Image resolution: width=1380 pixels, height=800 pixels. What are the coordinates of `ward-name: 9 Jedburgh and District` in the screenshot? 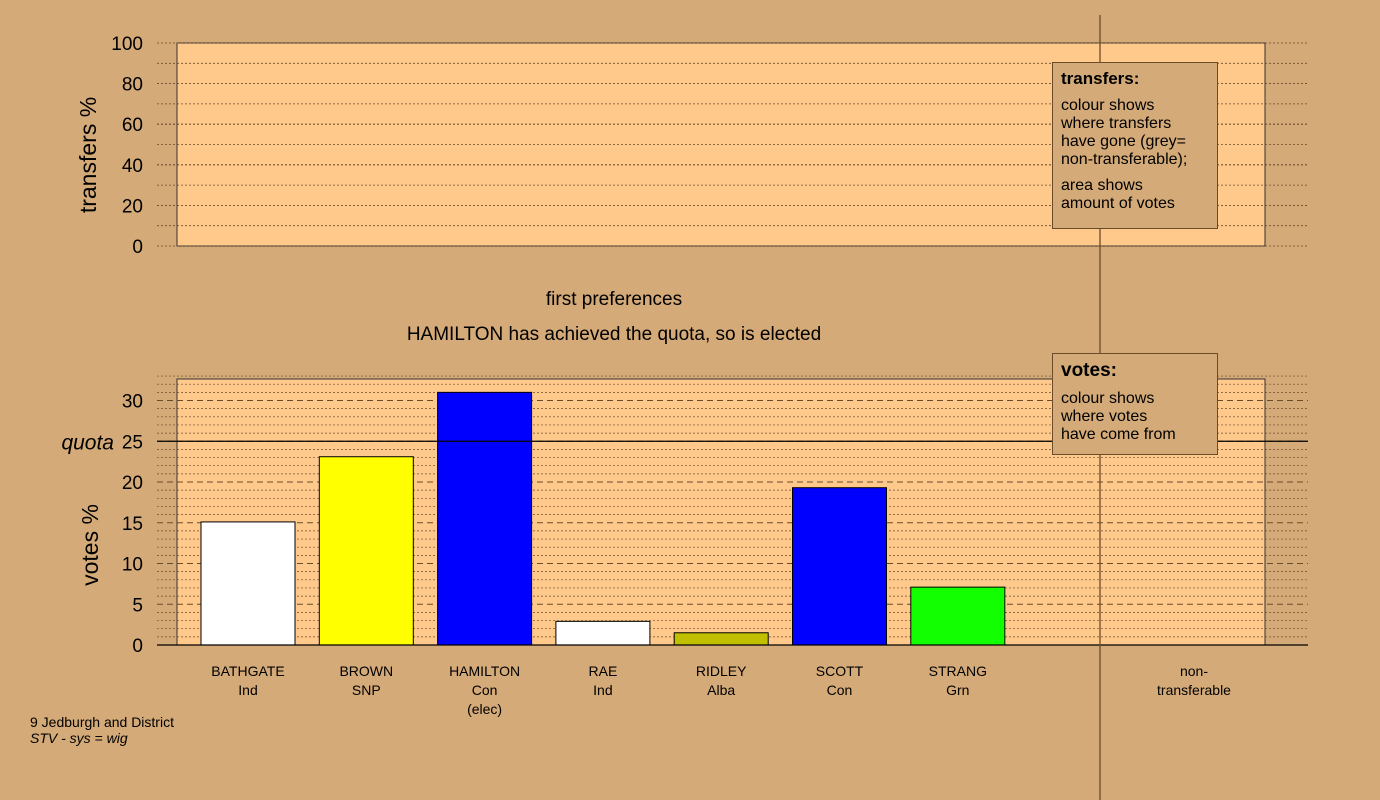 It's located at (102, 722).